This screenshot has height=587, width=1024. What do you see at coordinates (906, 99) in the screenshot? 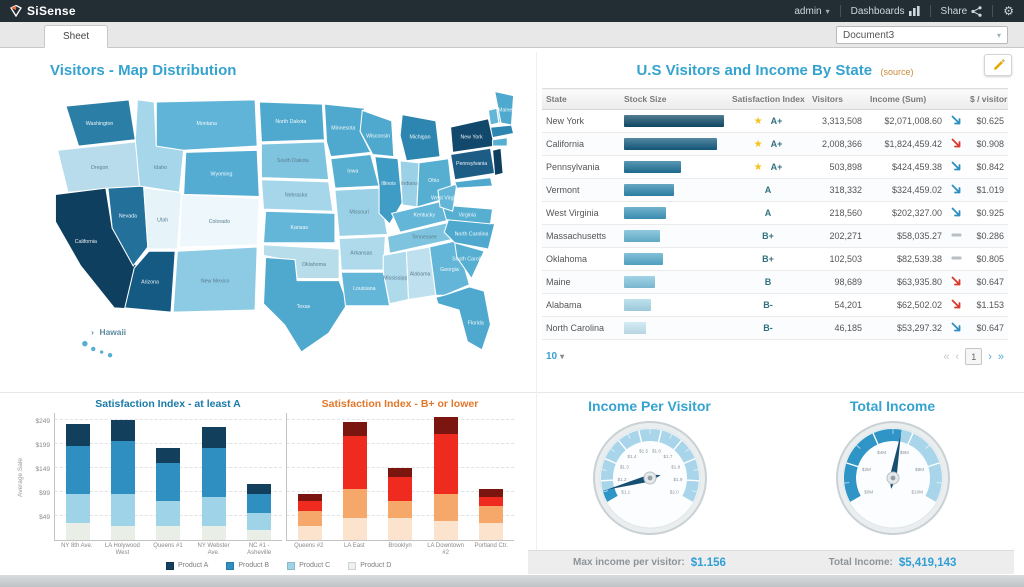
I see `column-header: Income (Sum)` at bounding box center [906, 99].